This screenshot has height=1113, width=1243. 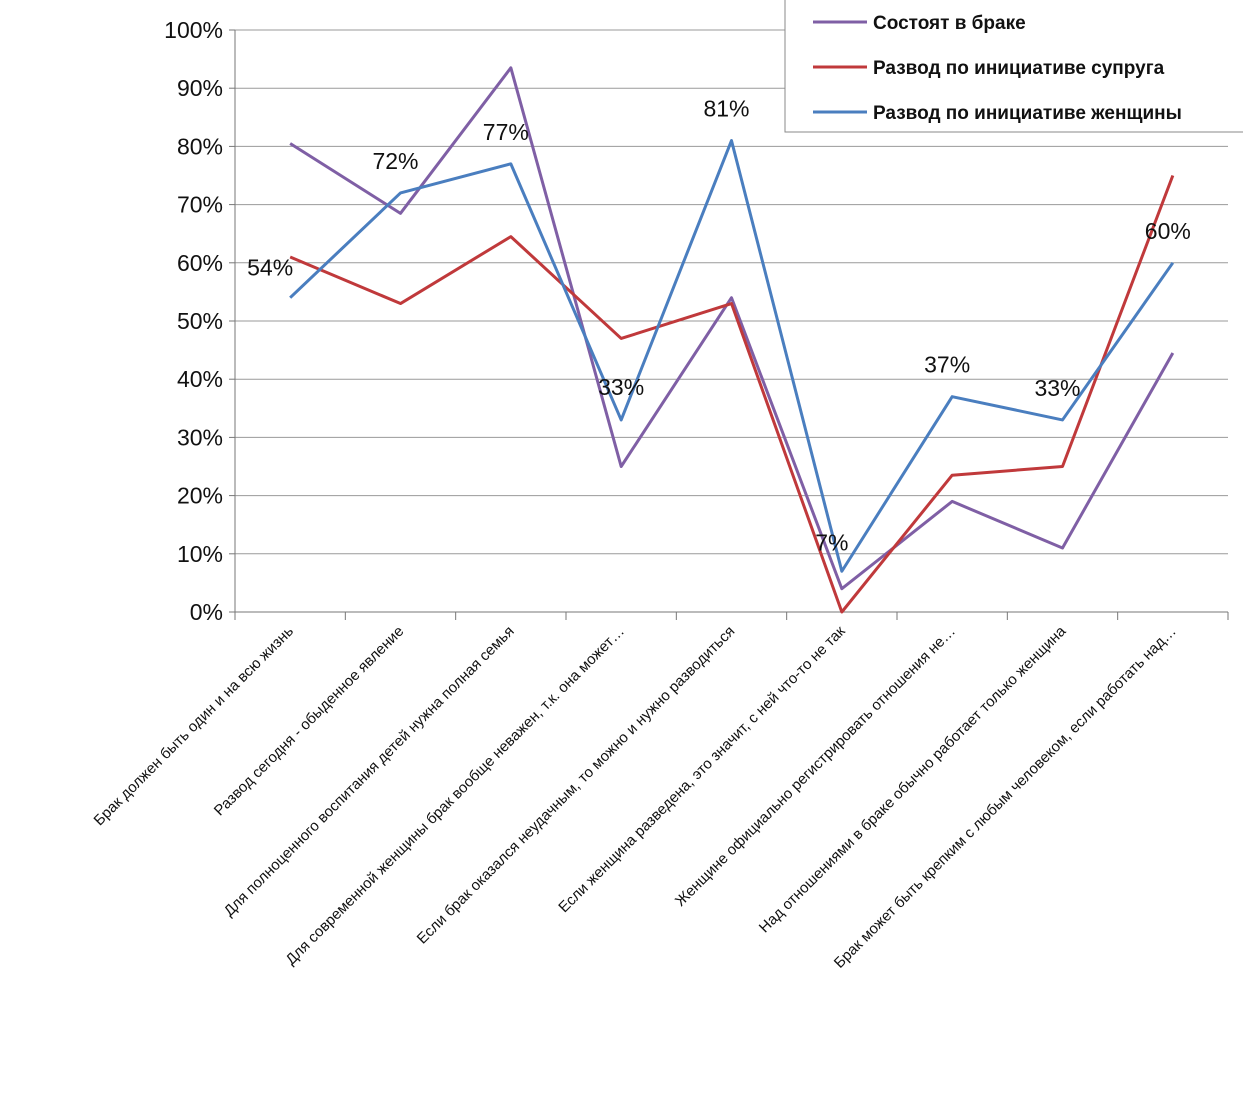 I want to click on y-tick-label: 10%, so click(x=200, y=554).